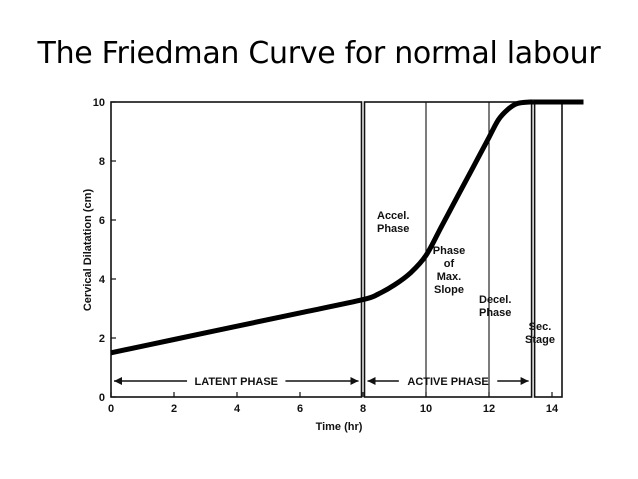 This screenshot has width=638, height=479. I want to click on annotation-2: Decel.Phase, so click(495, 306).